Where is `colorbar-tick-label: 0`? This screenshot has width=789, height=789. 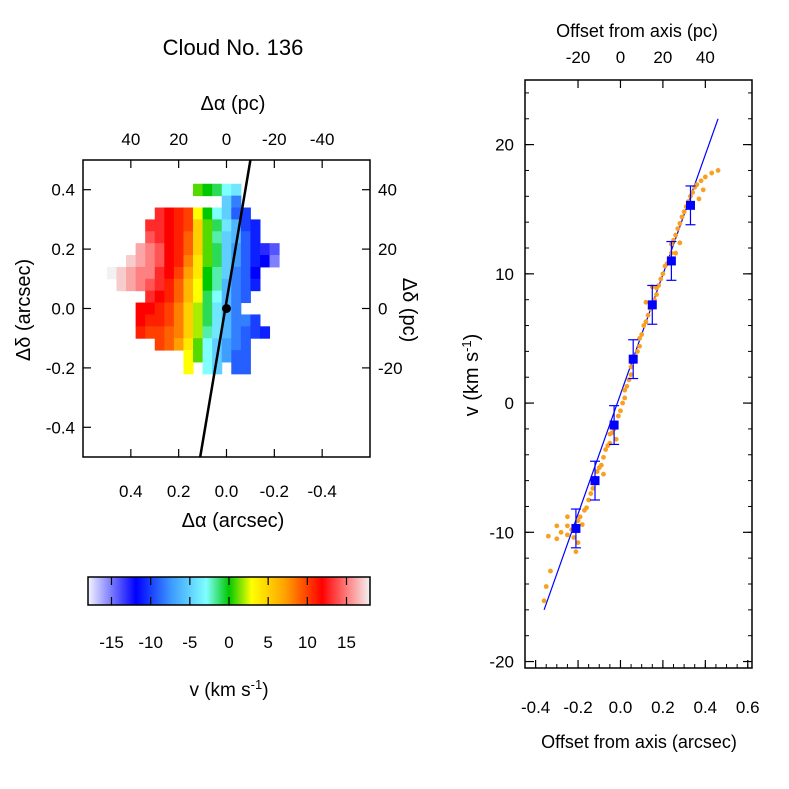 colorbar-tick-label: 0 is located at coordinates (228, 642).